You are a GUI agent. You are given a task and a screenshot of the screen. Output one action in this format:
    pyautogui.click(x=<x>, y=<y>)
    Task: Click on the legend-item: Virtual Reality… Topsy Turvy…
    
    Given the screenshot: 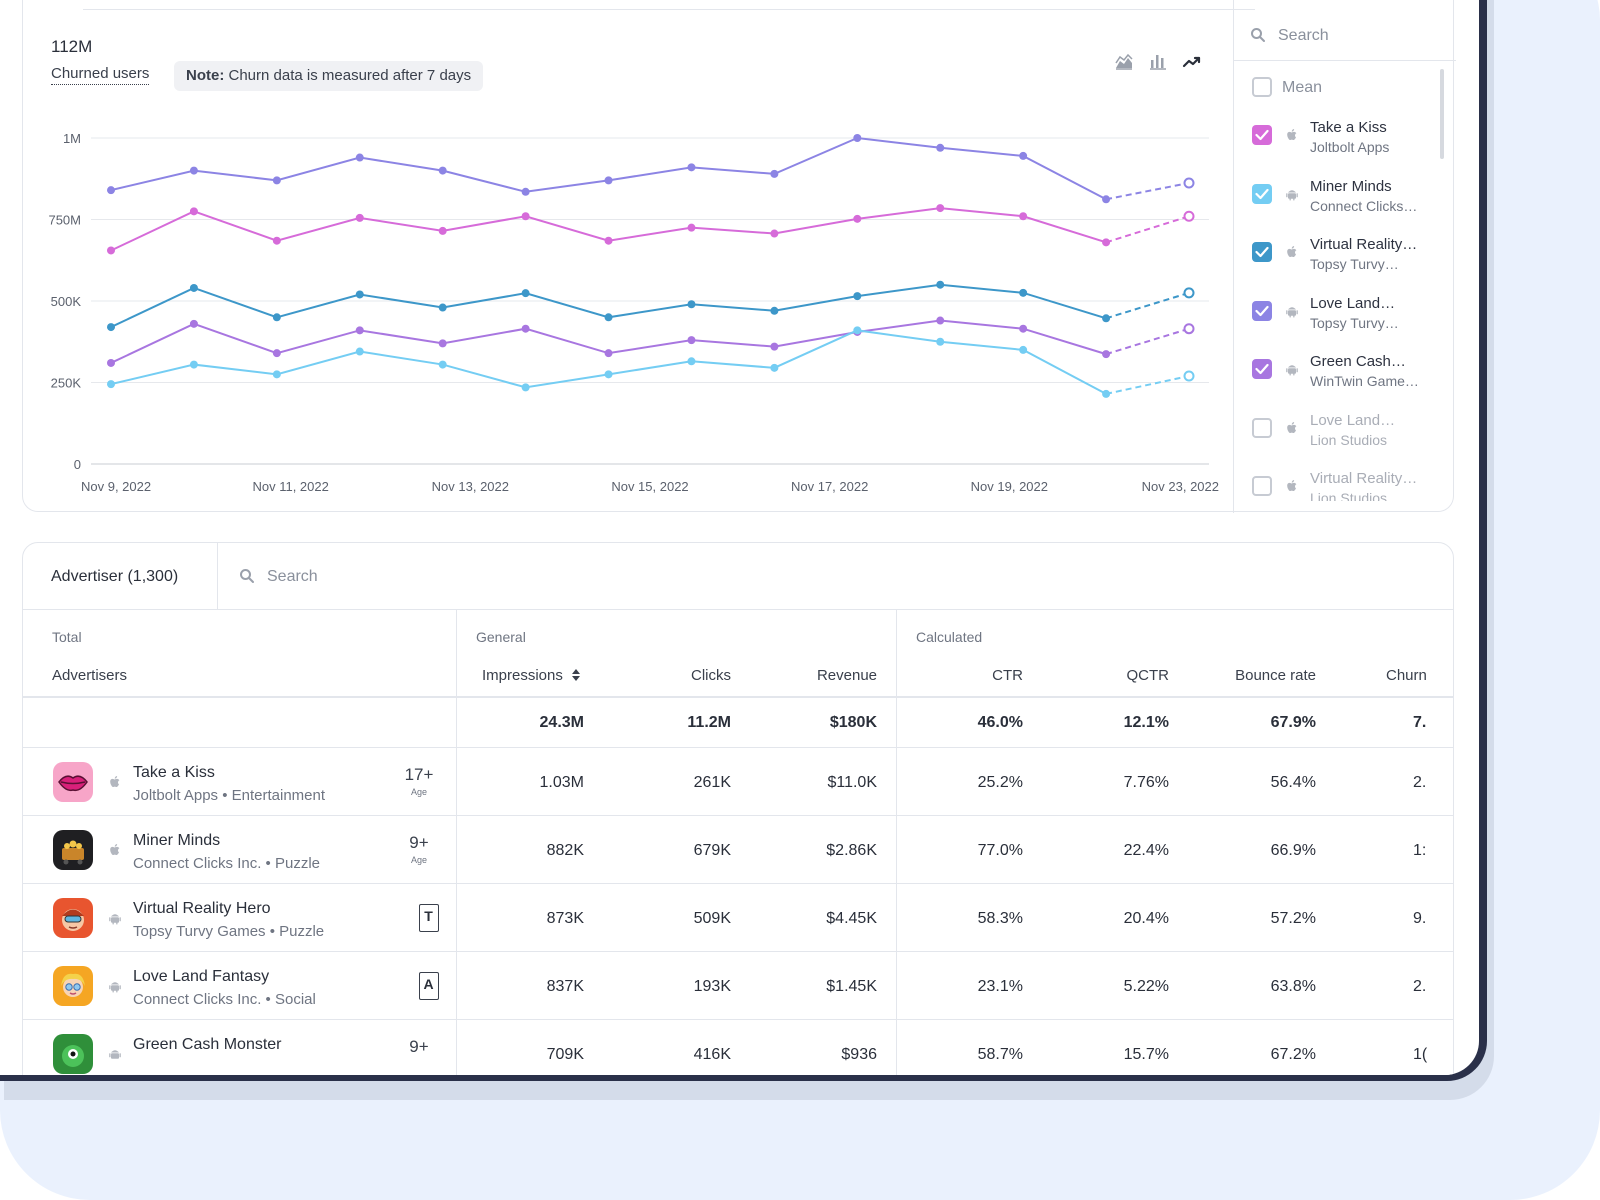 What is the action you would take?
    pyautogui.click(x=1334, y=255)
    